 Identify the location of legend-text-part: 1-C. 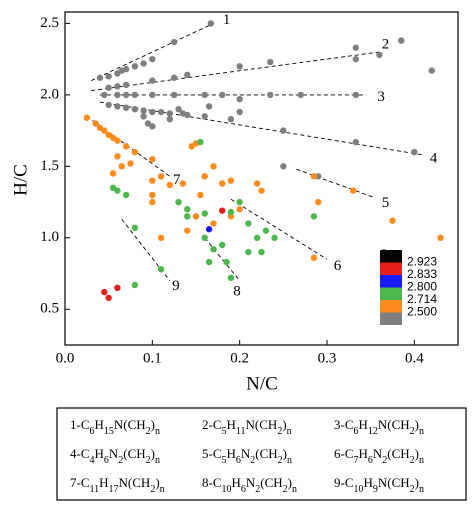
(80, 424).